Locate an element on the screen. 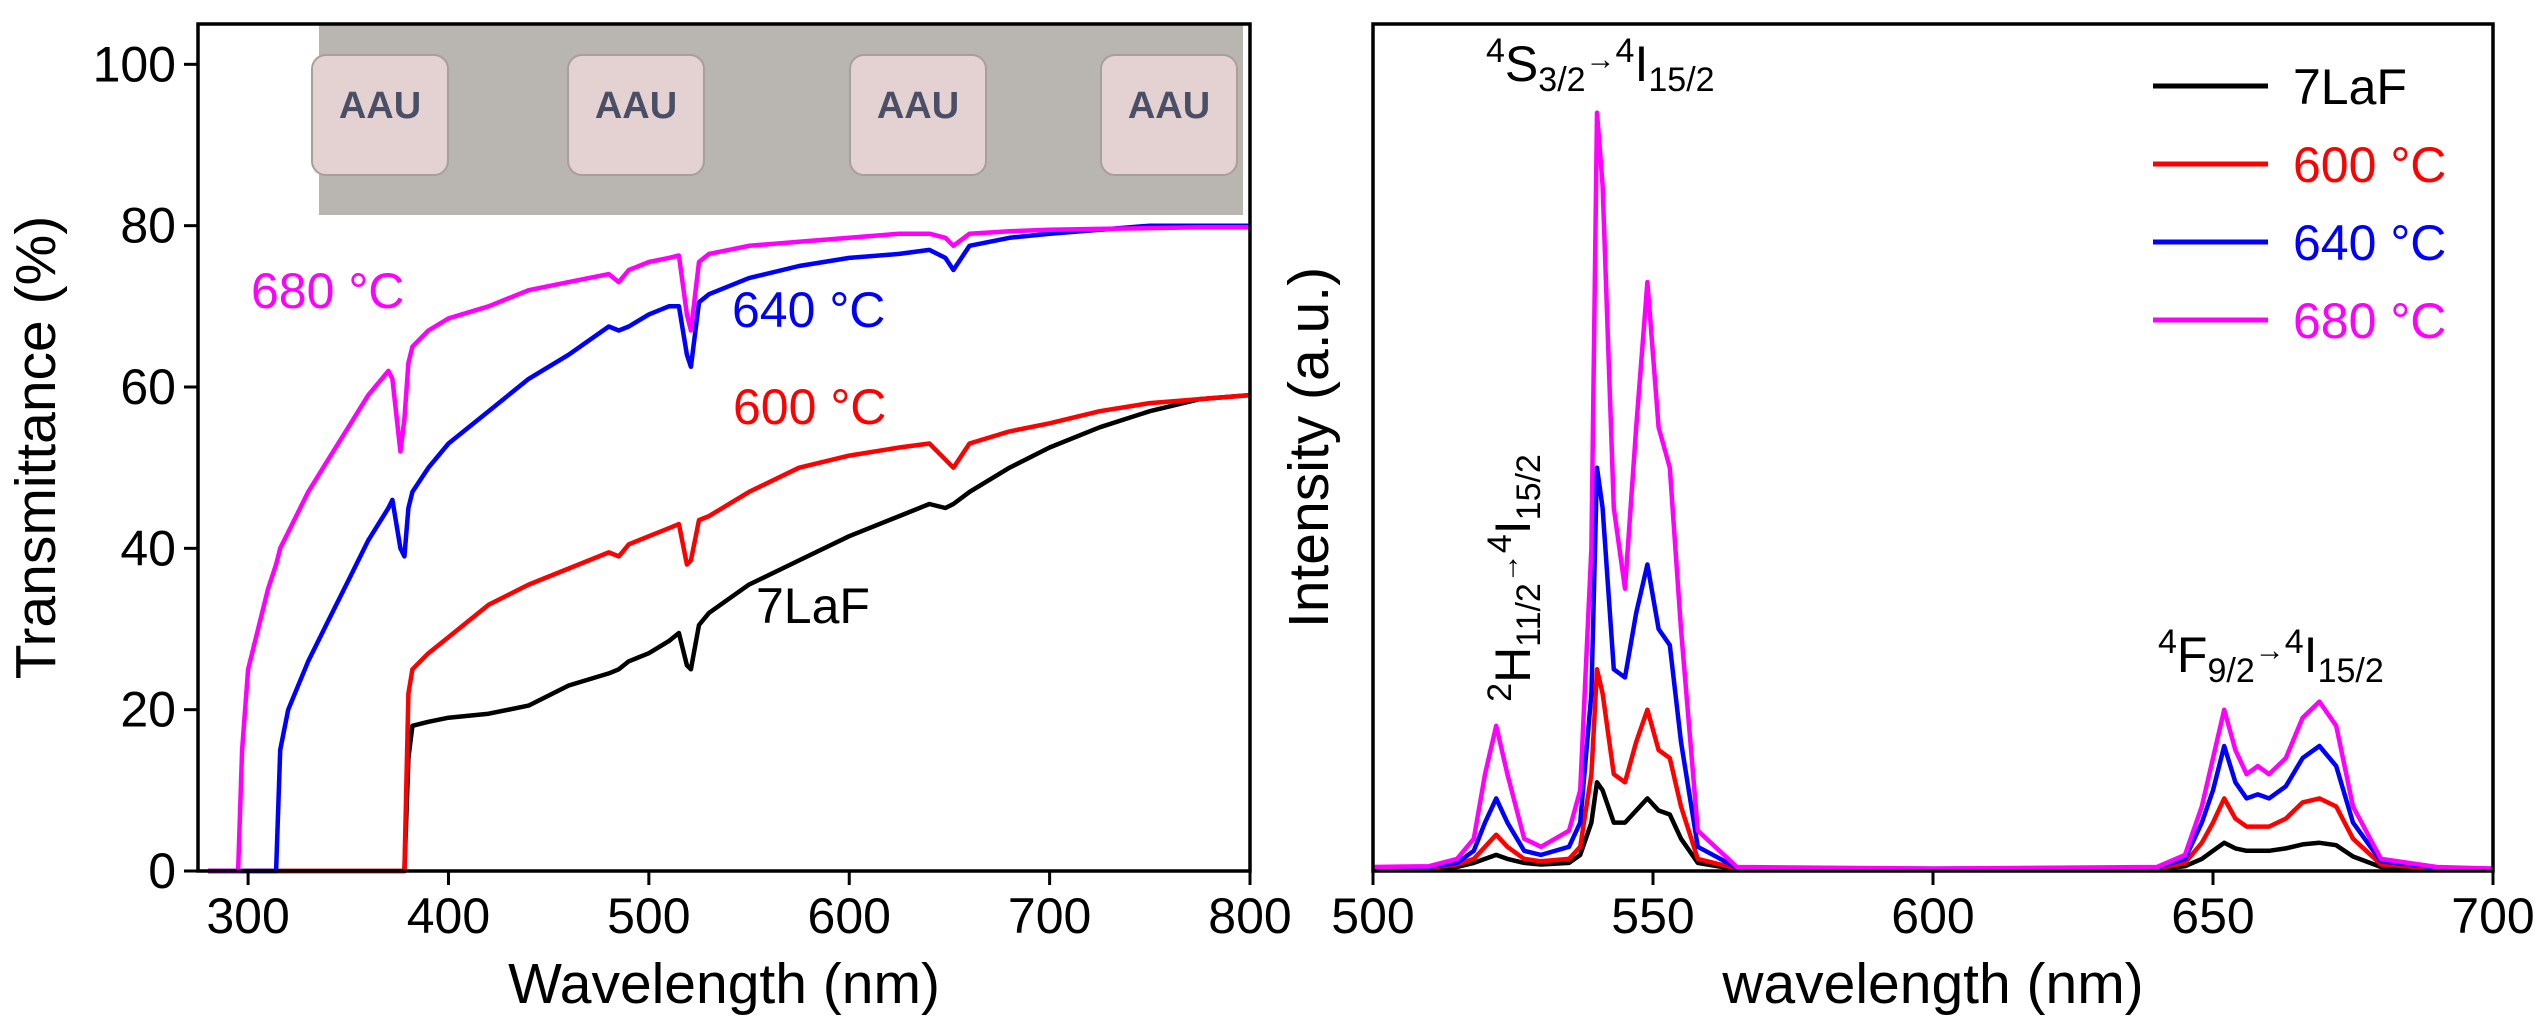 The height and width of the screenshot is (1023, 2539). annotation: 4F9/2→4I15/2 is located at coordinates (2271, 656).